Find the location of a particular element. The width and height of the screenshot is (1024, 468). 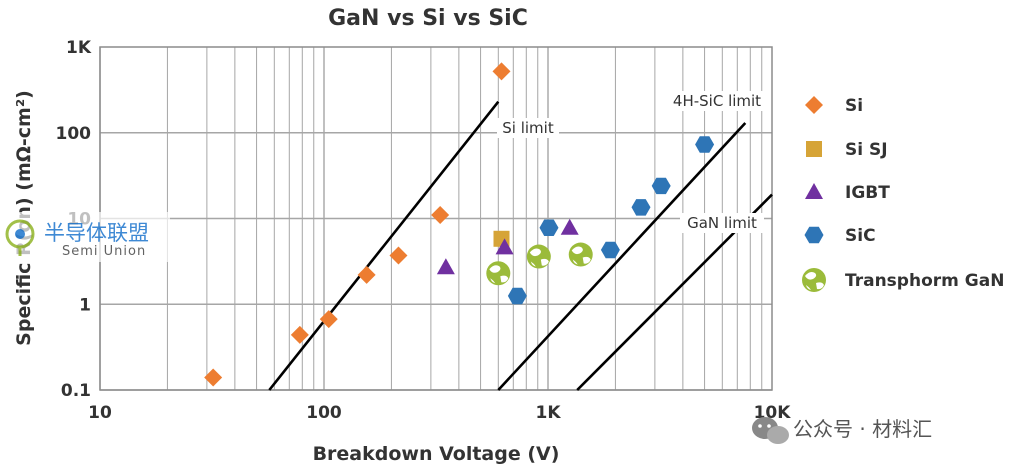

x-axis-title: Breakdown Voltage (V) is located at coordinates (436, 454).